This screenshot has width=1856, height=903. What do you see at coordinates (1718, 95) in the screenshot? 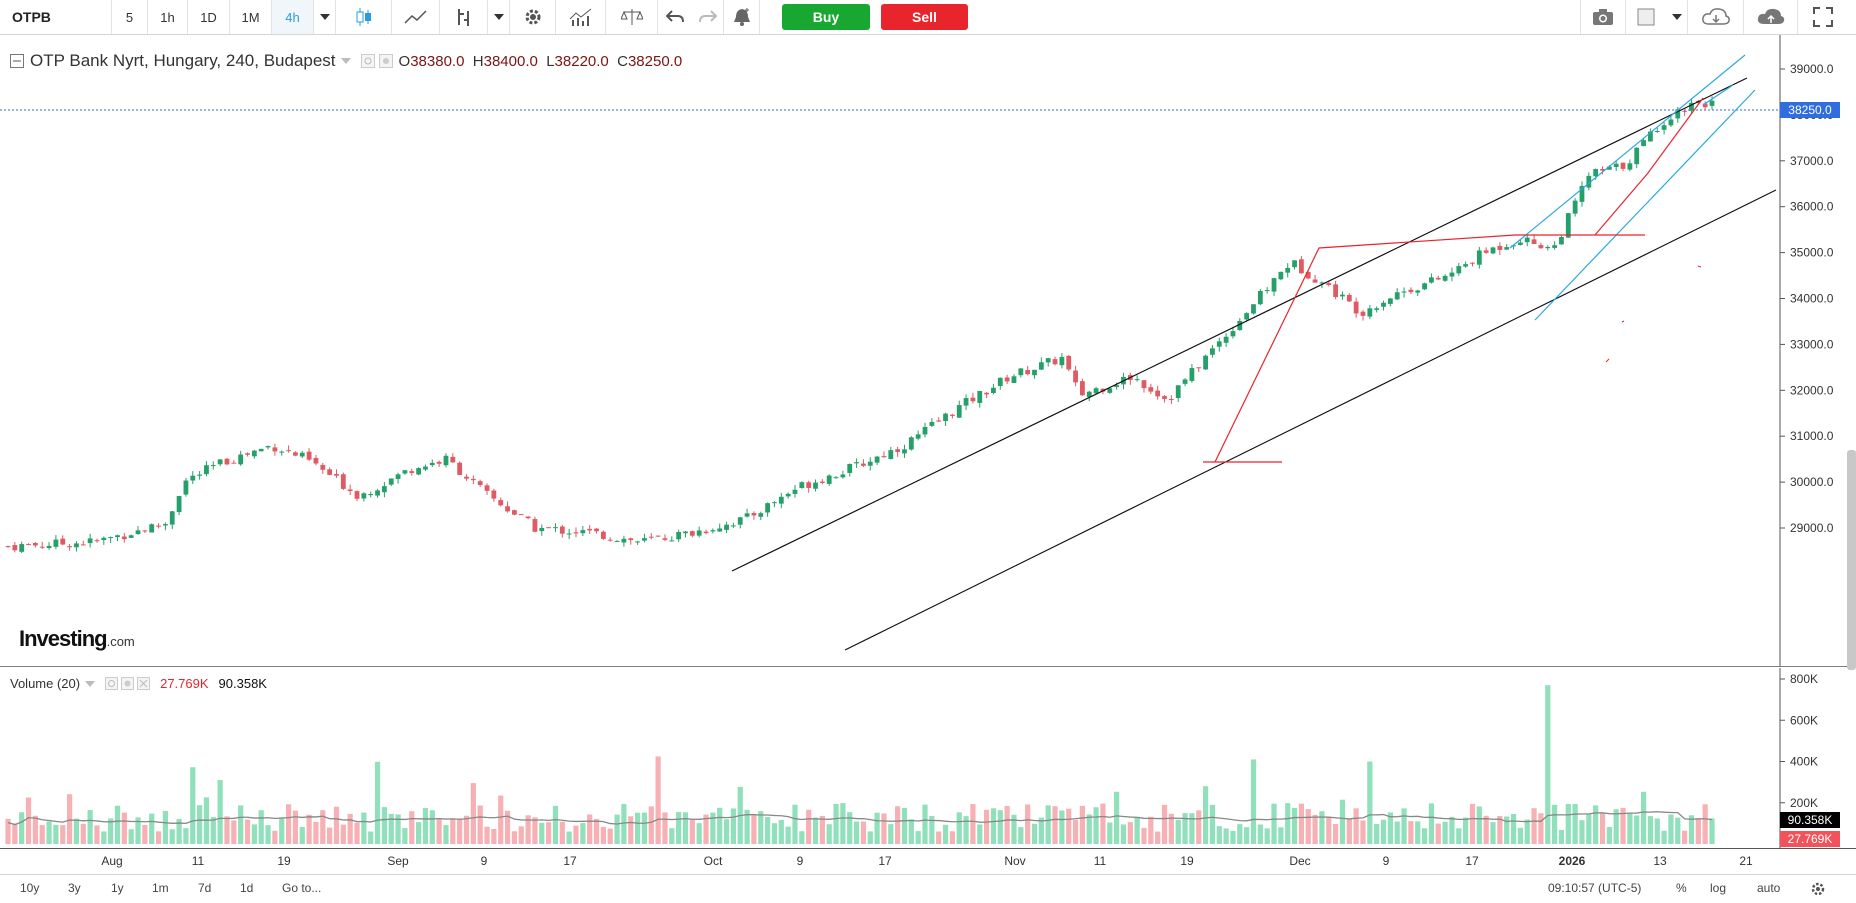
I see `blue-channel-mid` at bounding box center [1718, 95].